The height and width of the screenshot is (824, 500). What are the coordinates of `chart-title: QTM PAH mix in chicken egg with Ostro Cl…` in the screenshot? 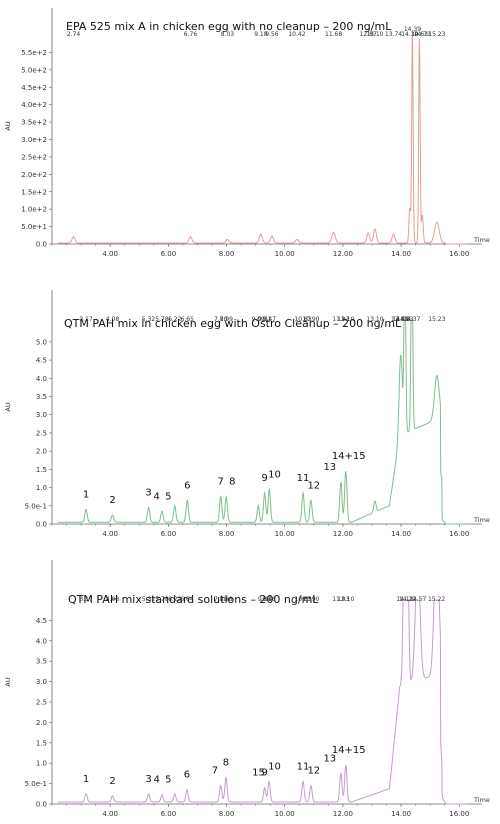 It's located at (233, 323).